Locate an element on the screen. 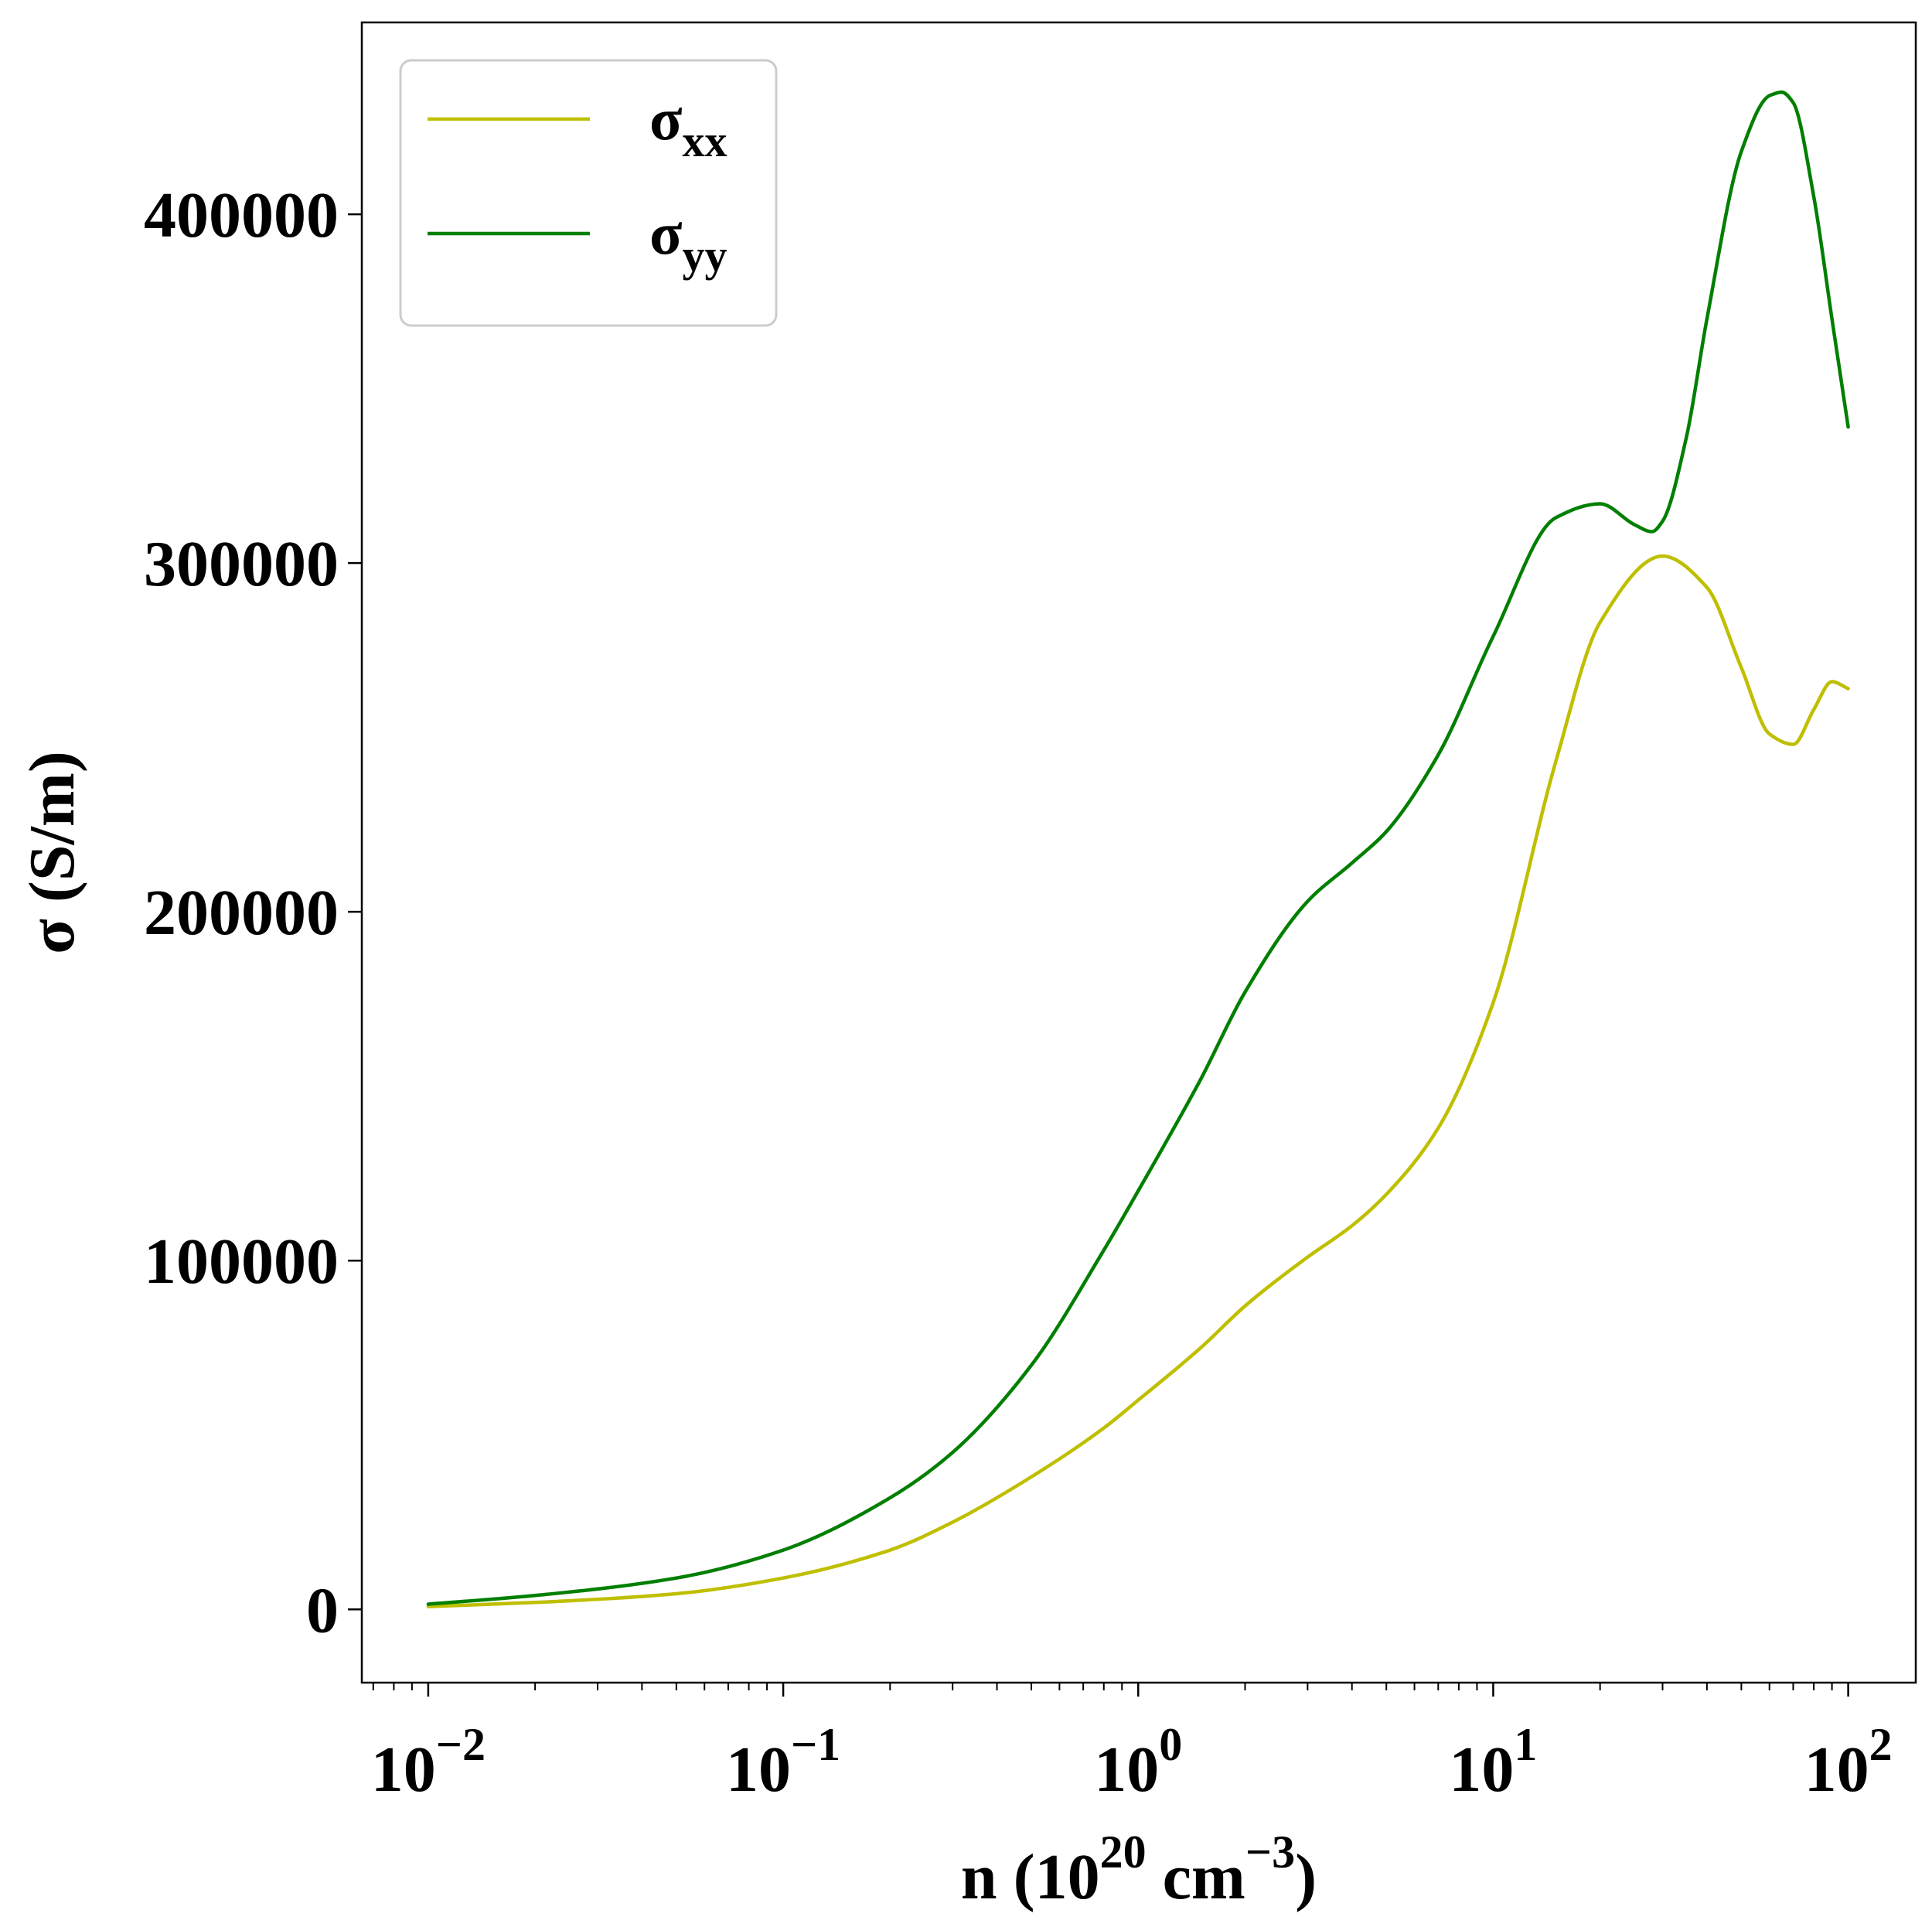  x-tick-label: 10⁻² is located at coordinates (428, 1762).